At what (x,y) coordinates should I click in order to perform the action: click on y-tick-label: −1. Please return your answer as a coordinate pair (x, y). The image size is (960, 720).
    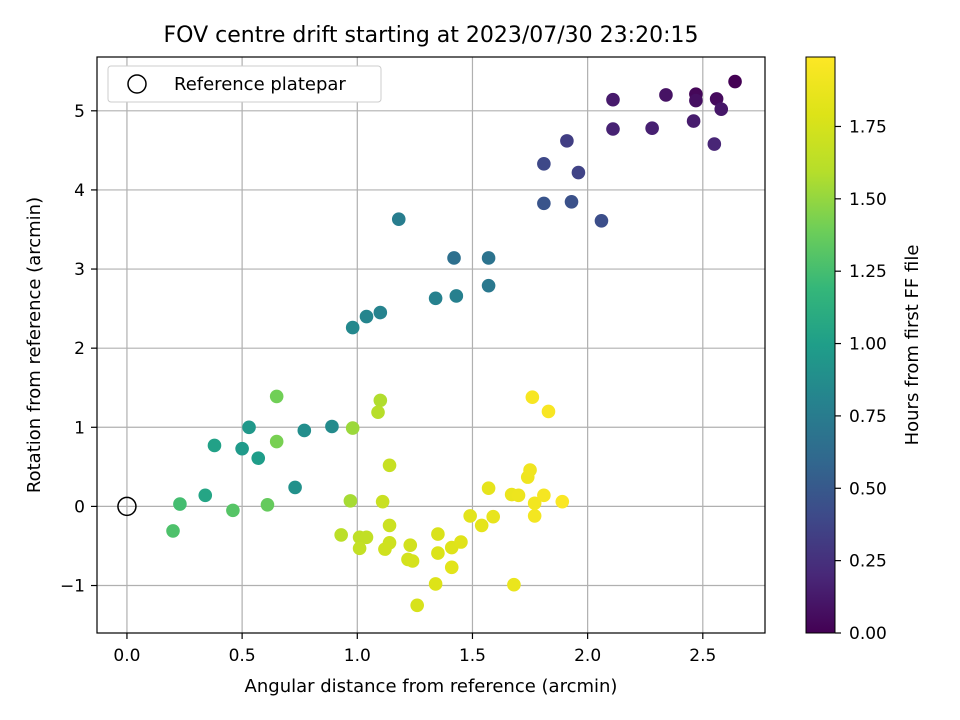
    Looking at the image, I should click on (72, 587).